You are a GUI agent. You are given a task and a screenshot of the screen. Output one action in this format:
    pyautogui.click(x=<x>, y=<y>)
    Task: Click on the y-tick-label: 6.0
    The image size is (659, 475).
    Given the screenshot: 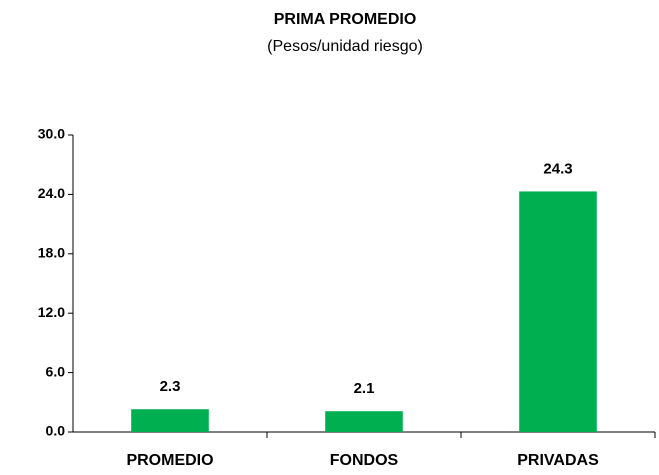 What is the action you would take?
    pyautogui.click(x=56, y=371)
    